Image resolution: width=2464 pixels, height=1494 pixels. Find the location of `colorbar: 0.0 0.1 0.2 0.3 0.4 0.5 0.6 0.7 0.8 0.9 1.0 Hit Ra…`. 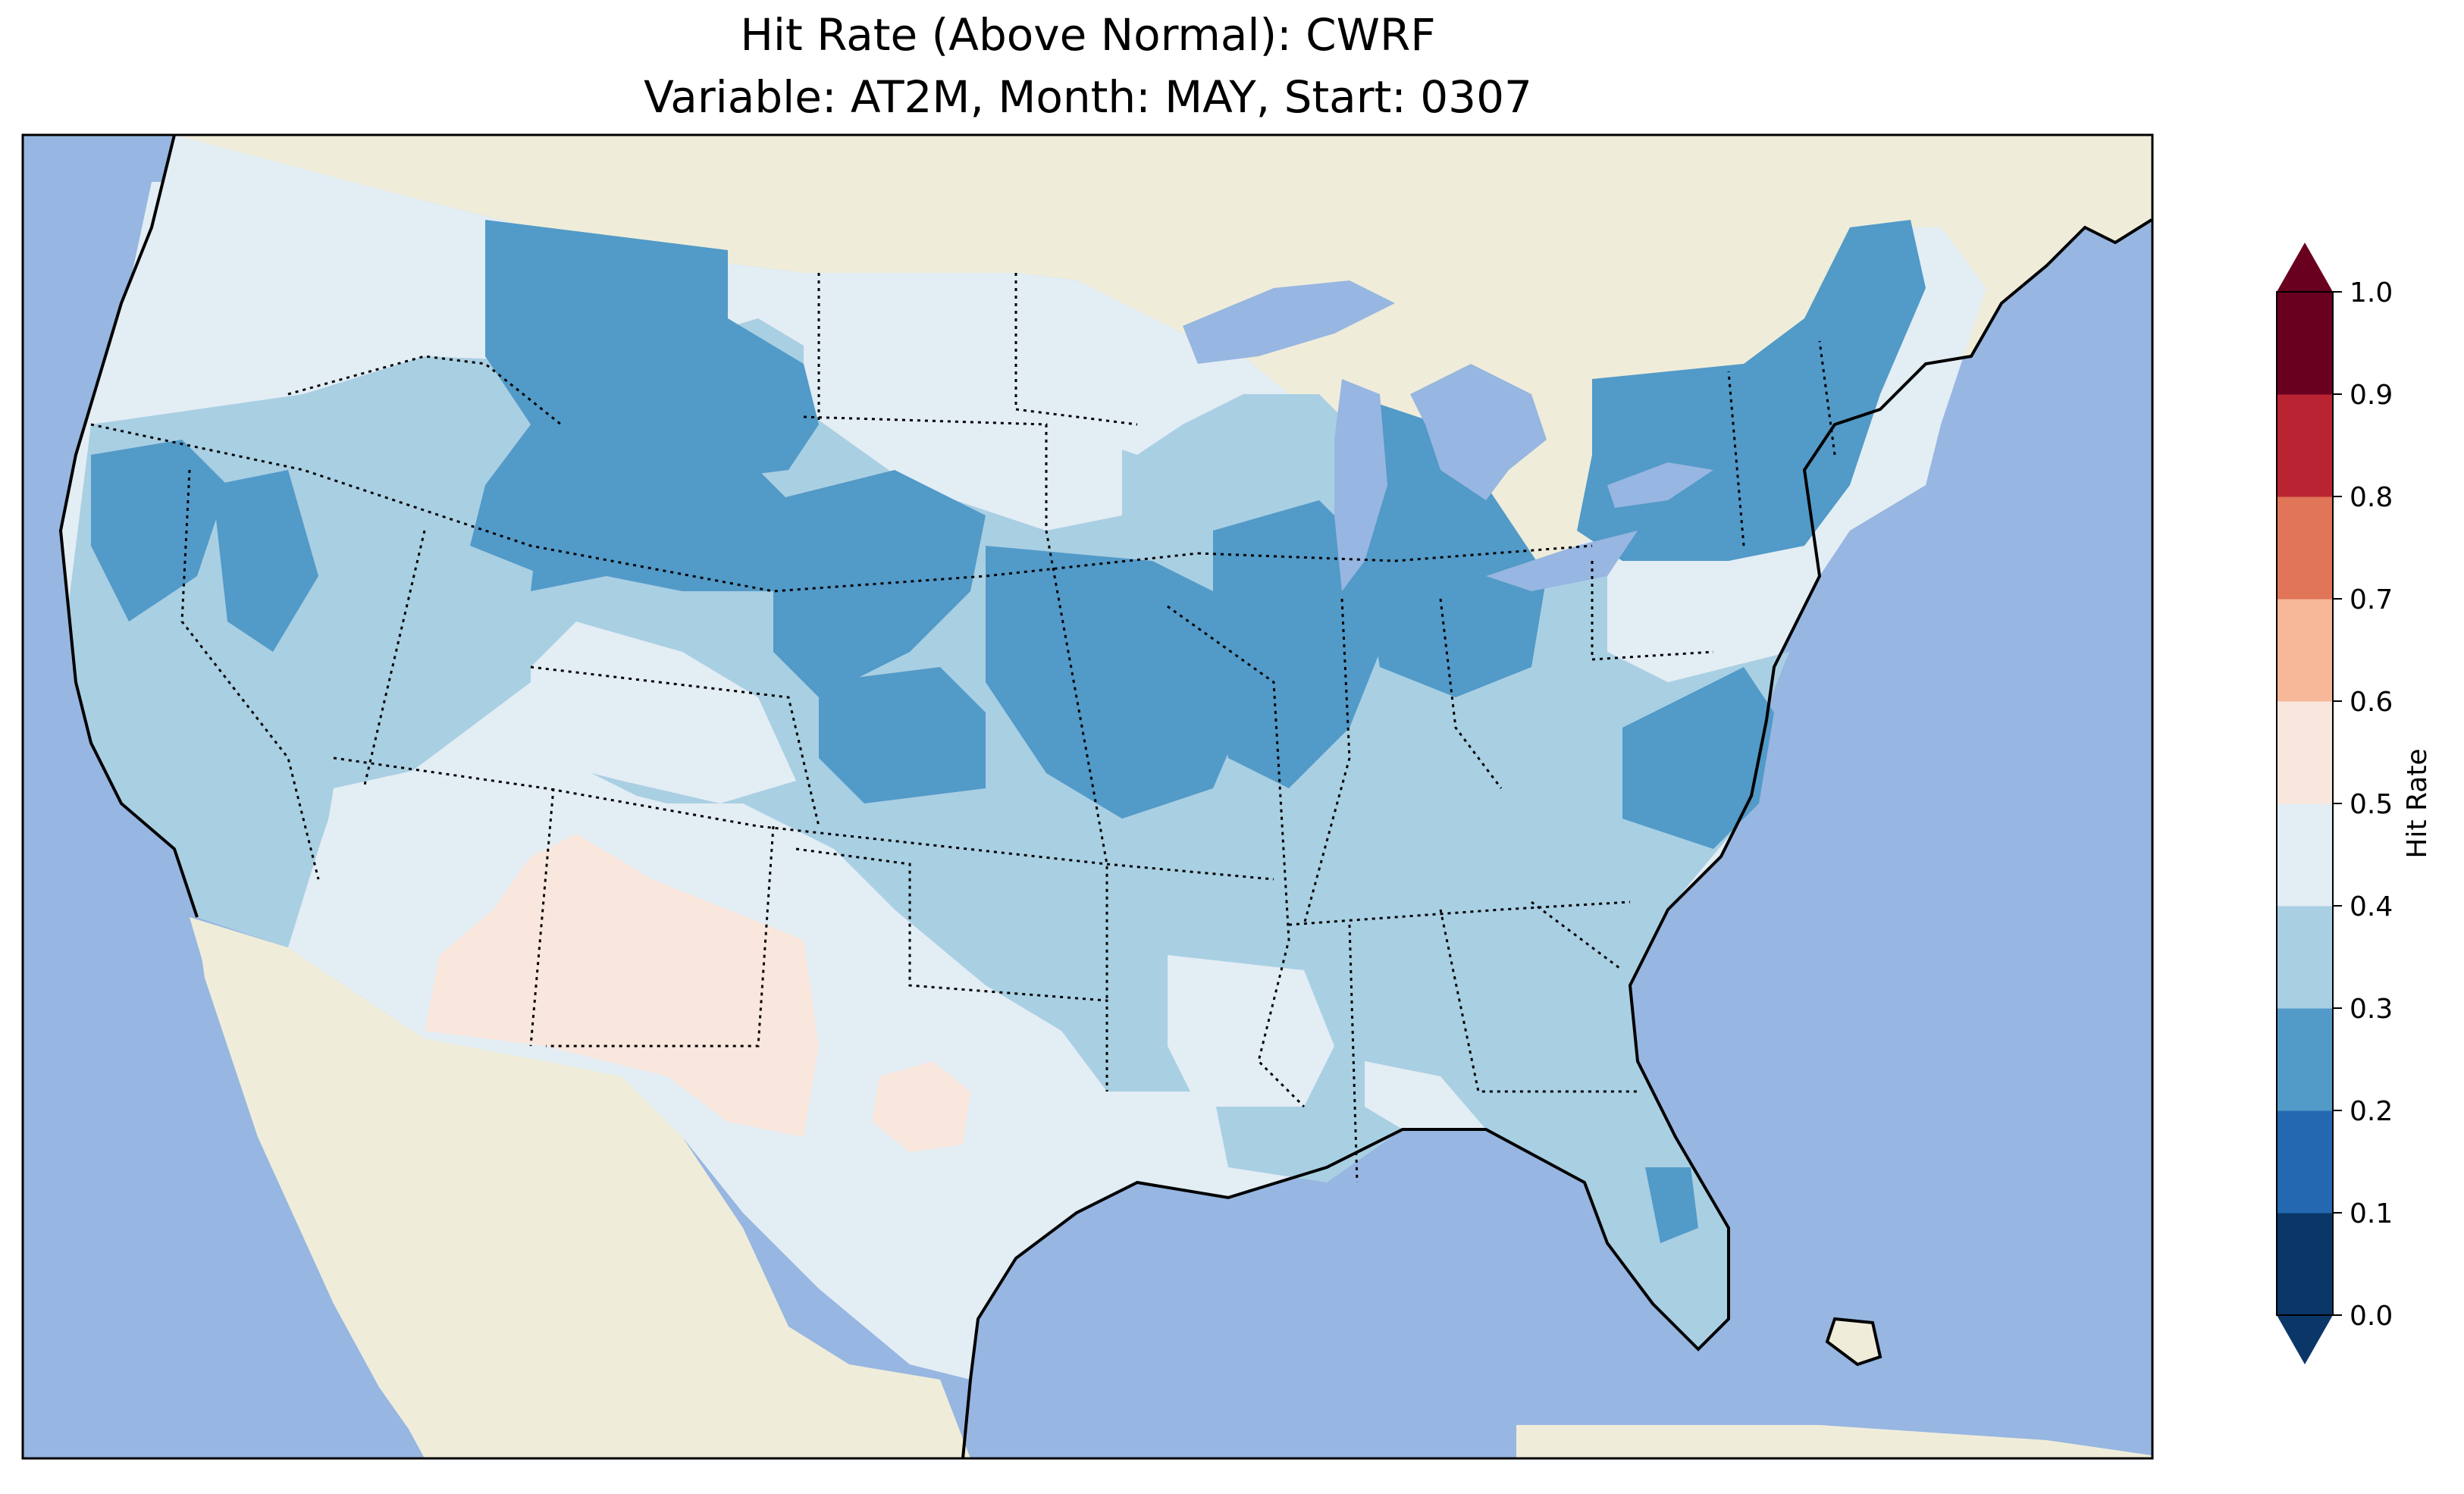

colorbar: 0.0 0.1 0.2 0.3 0.4 0.5 0.6 0.7 0.8 0.9 1.0 Hit Ra… is located at coordinates (2354, 803).